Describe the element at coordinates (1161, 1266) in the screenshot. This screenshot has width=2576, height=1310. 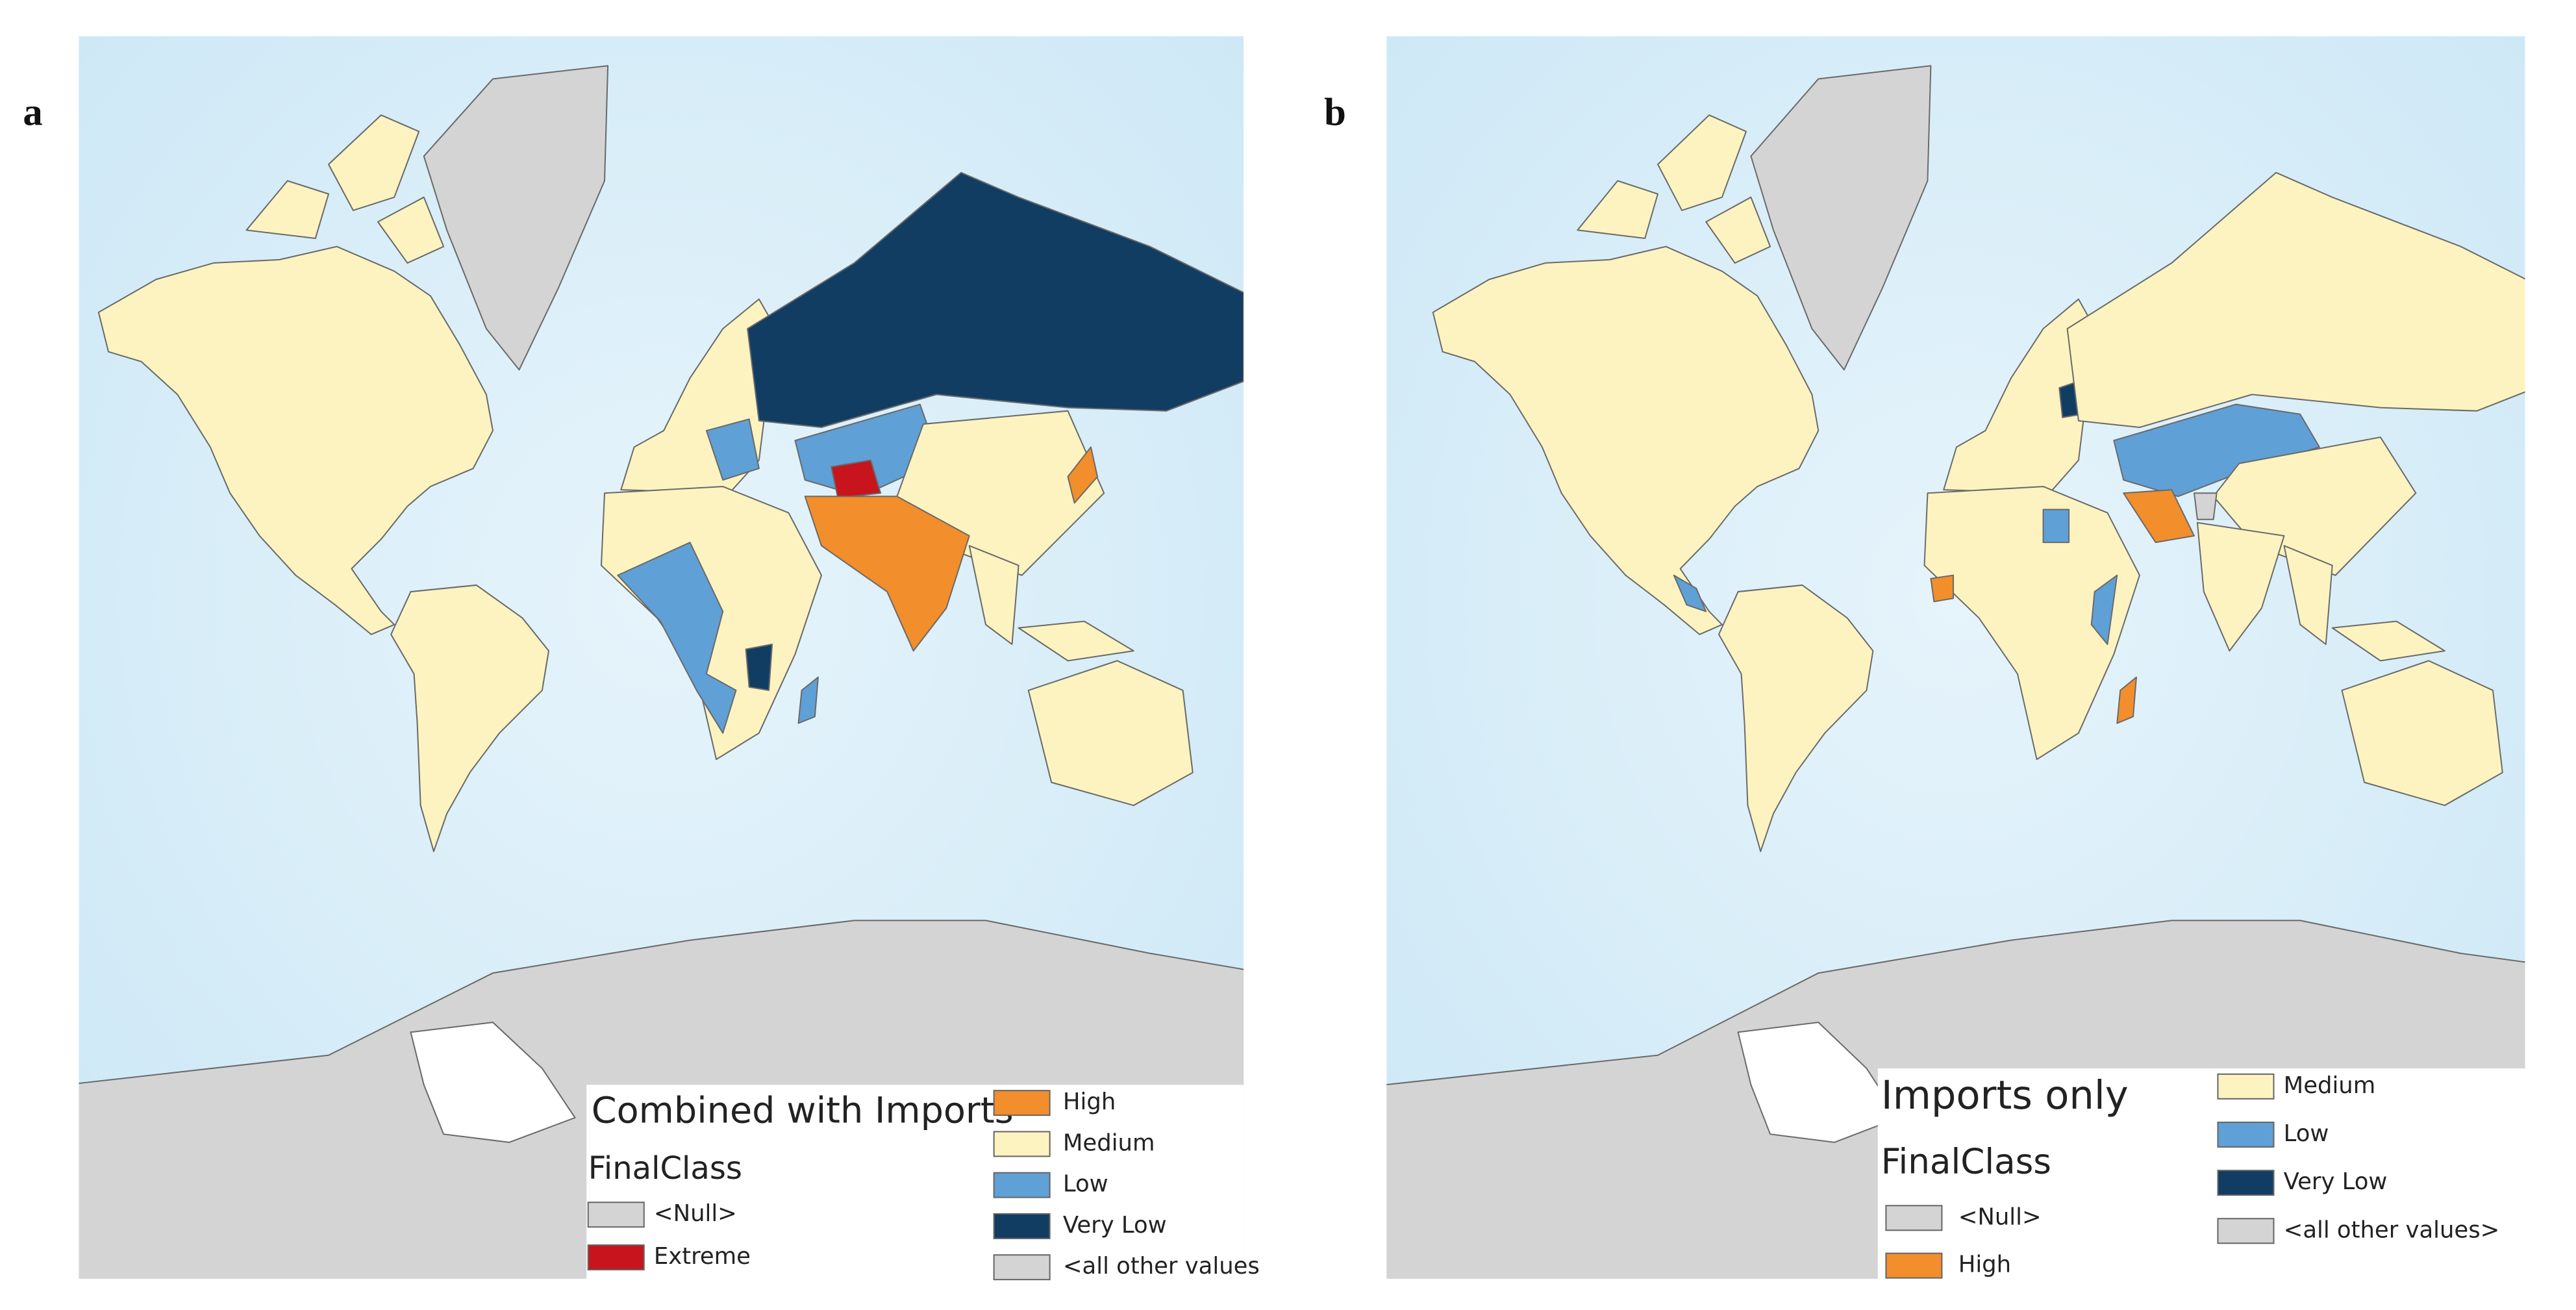
I see `legend-label: <all other values` at that location.